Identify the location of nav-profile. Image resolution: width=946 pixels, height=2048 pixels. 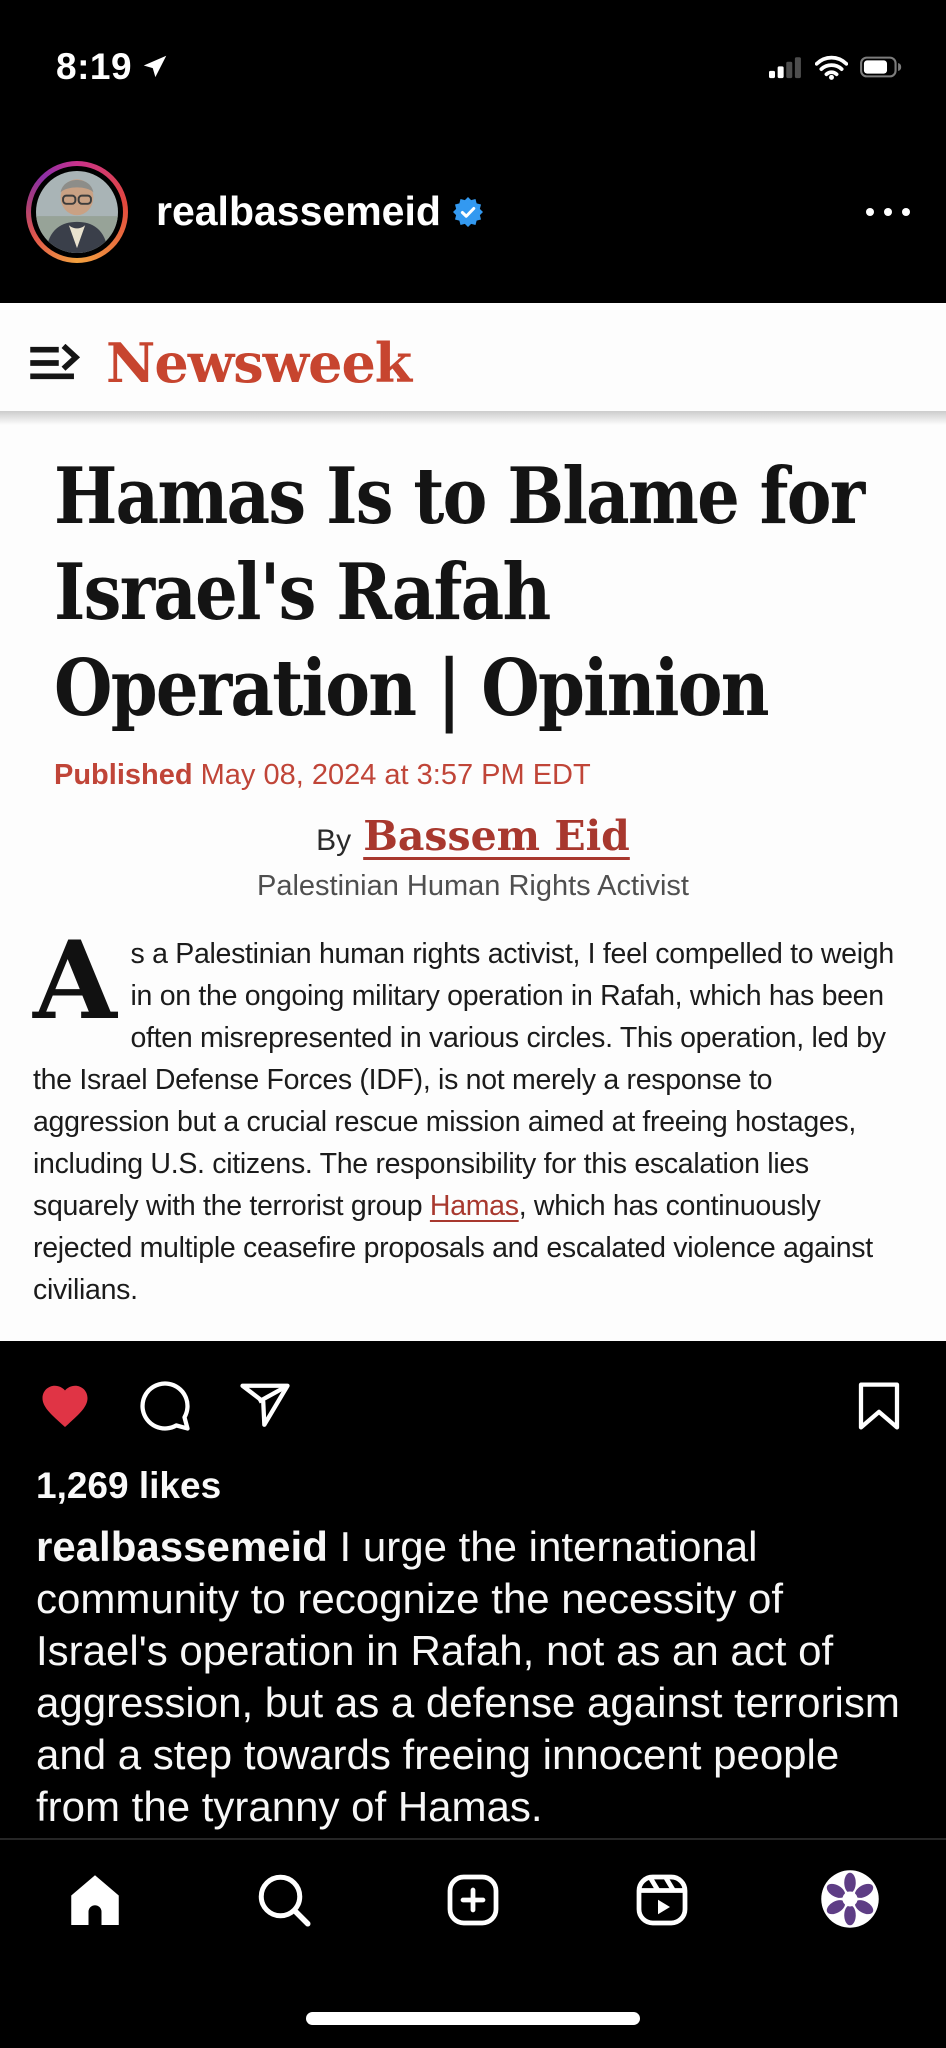
(851, 1900).